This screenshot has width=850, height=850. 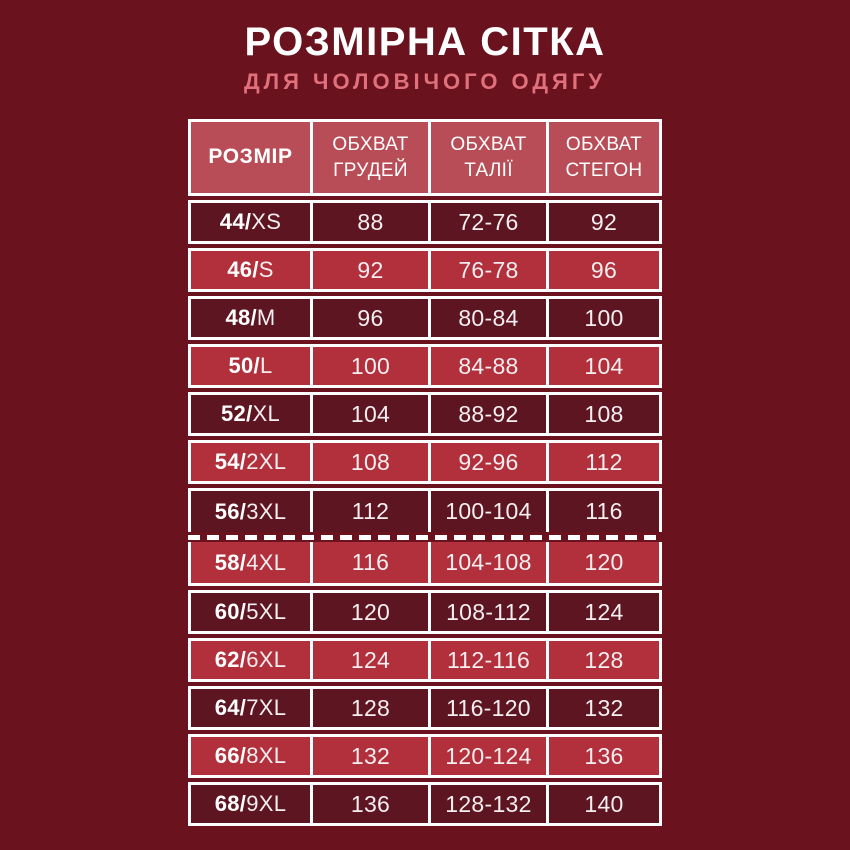 I want to click on chest-cell: 132, so click(x=369, y=756).